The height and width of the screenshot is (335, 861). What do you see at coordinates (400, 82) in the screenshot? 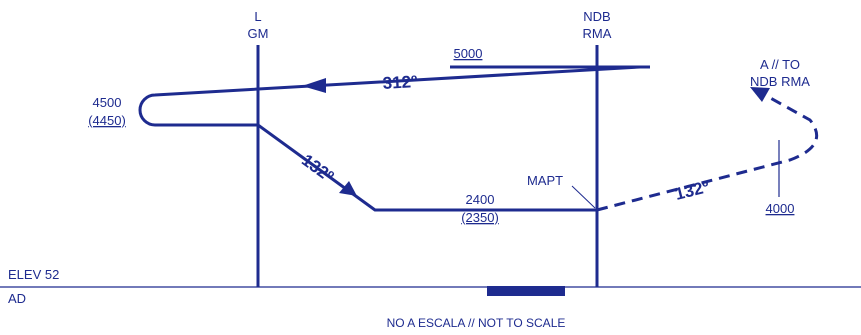
I see `outbound-heading: 312º` at bounding box center [400, 82].